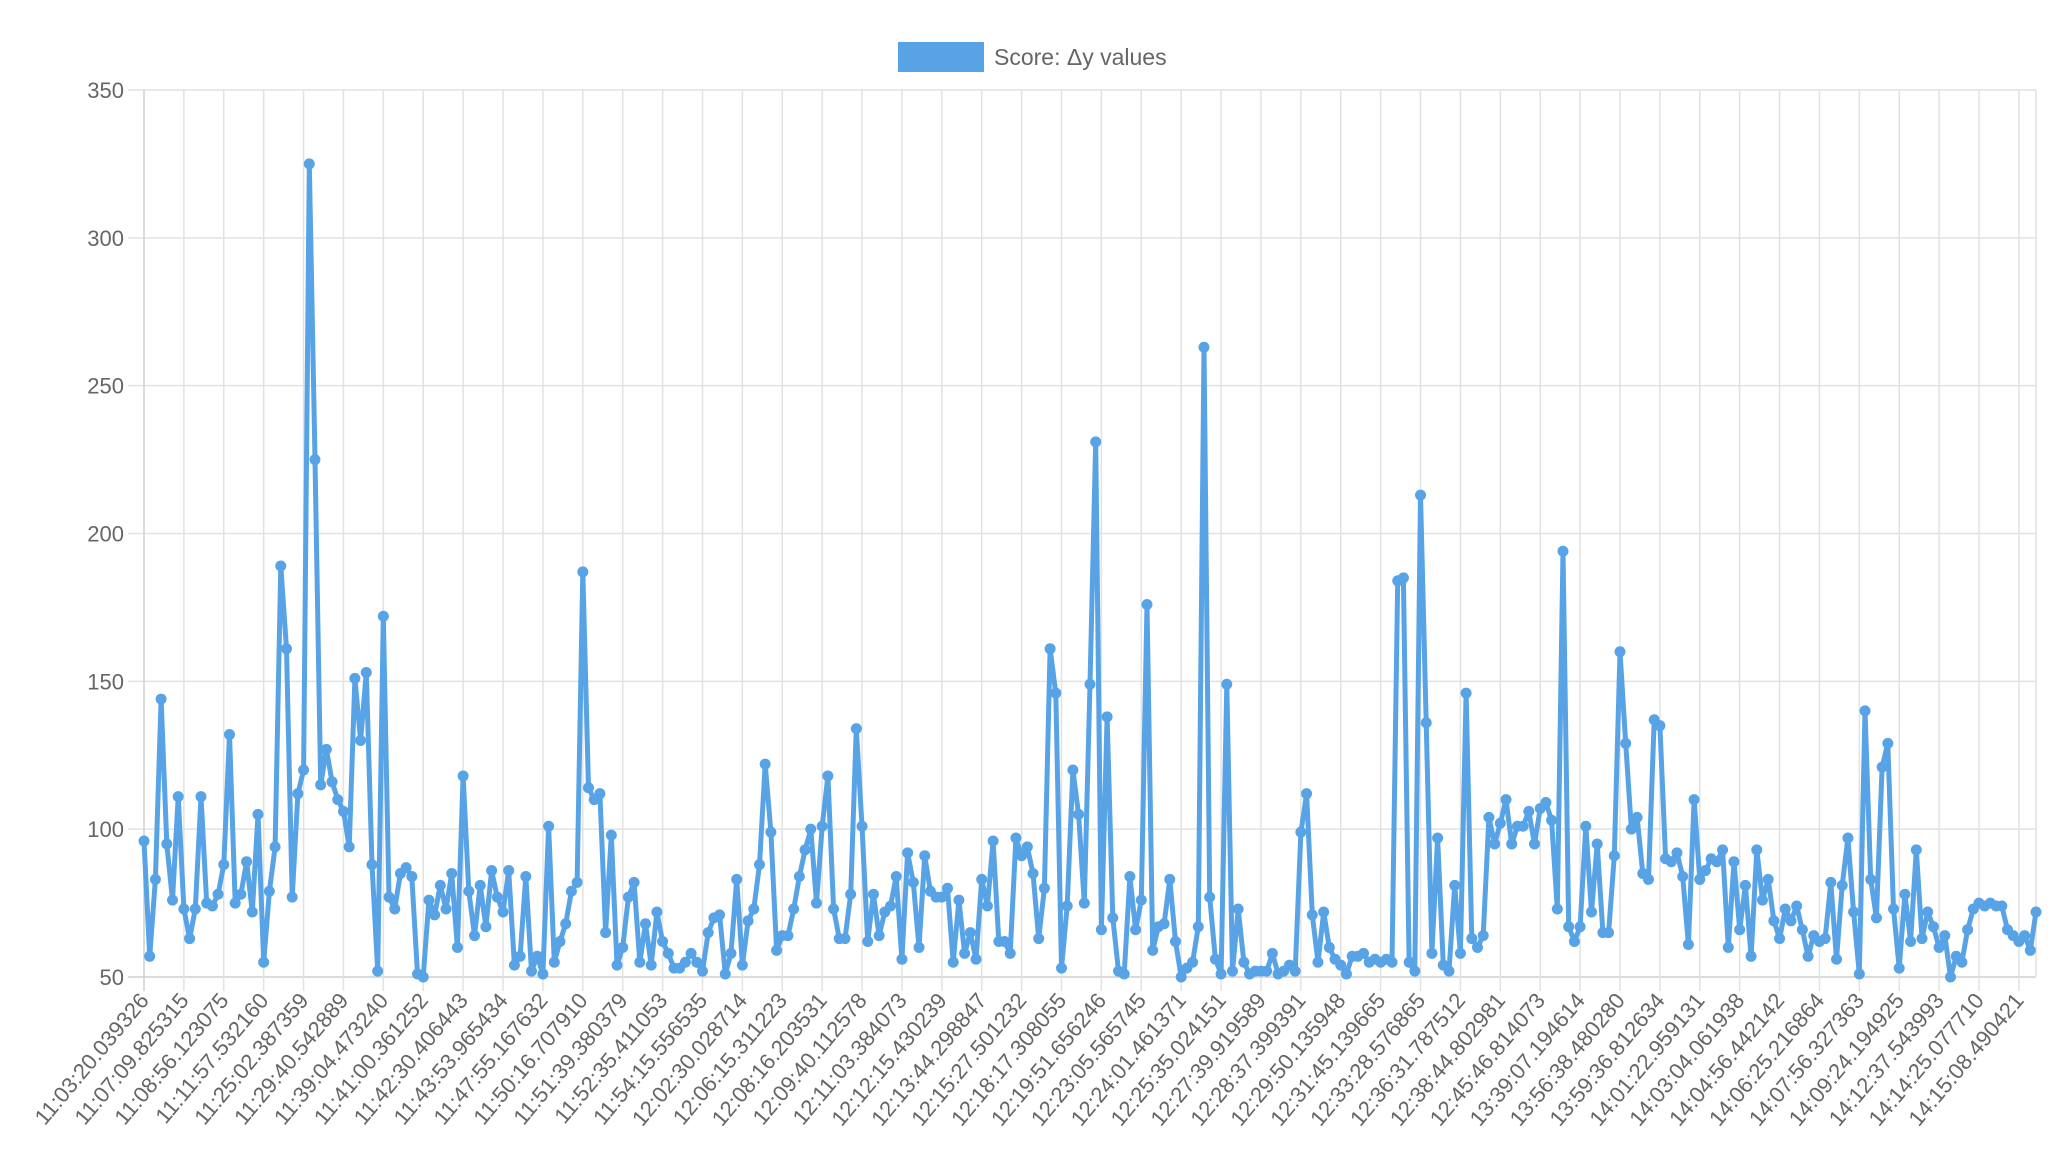 This screenshot has width=2072, height=1164. Describe the element at coordinates (1032, 57) in the screenshot. I see `legend: Score: Δy values` at that location.